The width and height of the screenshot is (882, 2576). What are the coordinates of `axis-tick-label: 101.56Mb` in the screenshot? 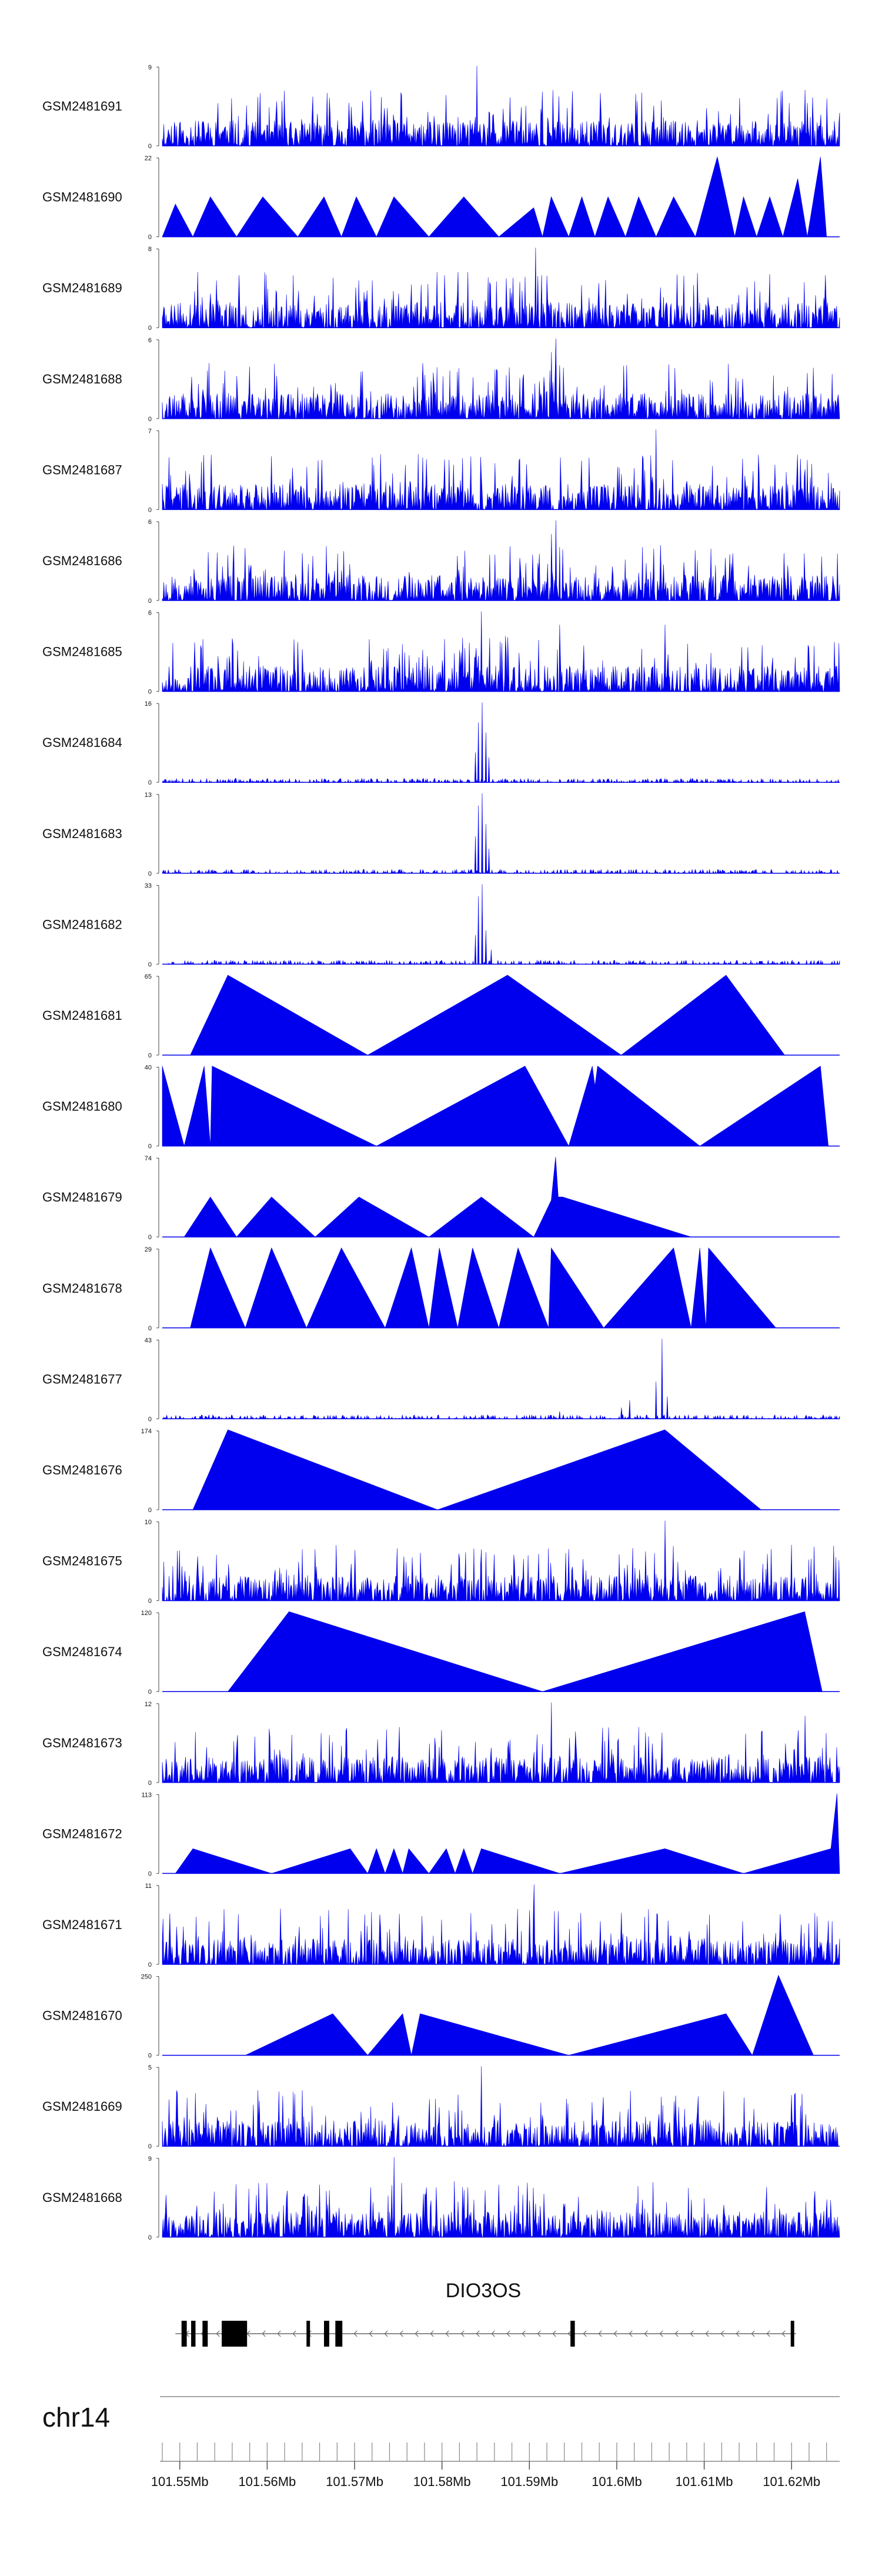 It's located at (267, 2481).